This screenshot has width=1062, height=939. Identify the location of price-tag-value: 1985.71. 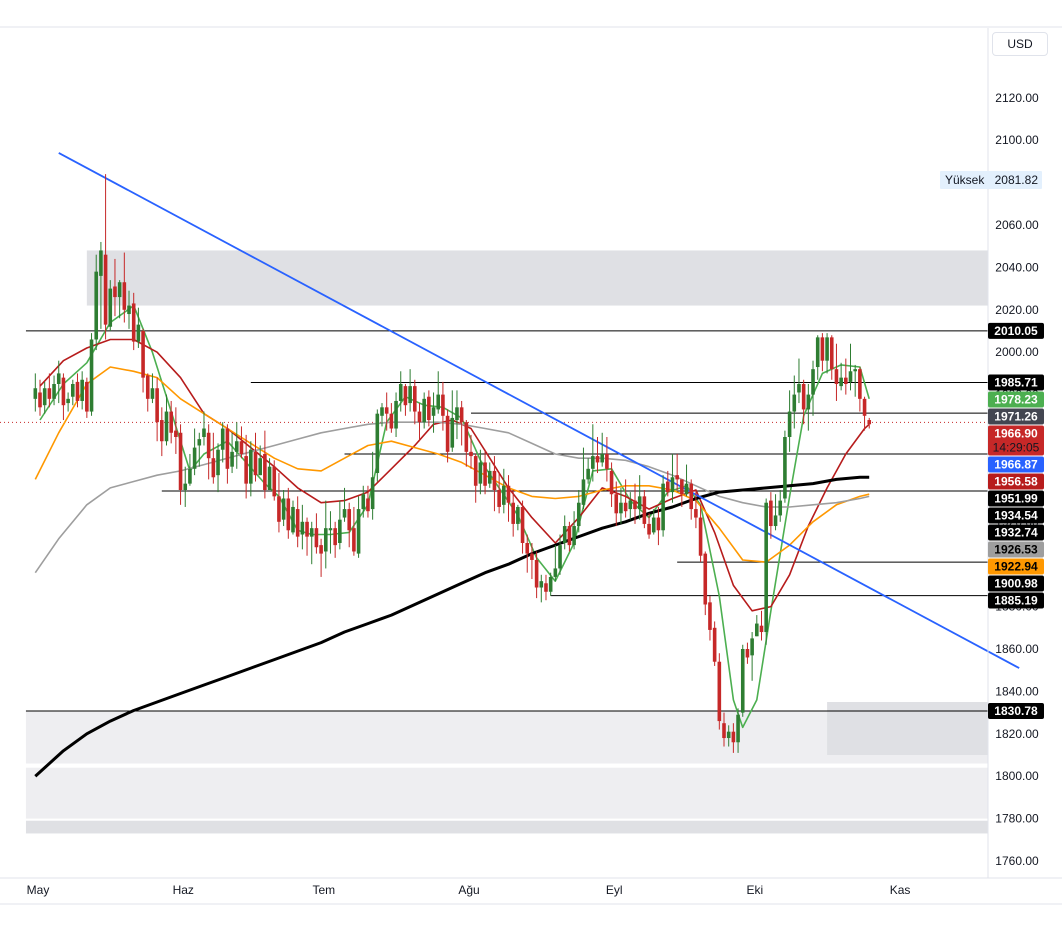
(1016, 382).